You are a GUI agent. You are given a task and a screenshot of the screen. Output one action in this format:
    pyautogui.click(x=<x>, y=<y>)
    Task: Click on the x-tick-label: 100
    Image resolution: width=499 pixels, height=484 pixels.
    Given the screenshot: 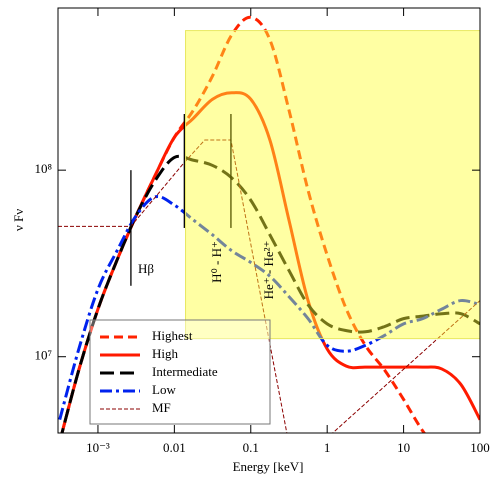 What is the action you would take?
    pyautogui.click(x=480, y=447)
    